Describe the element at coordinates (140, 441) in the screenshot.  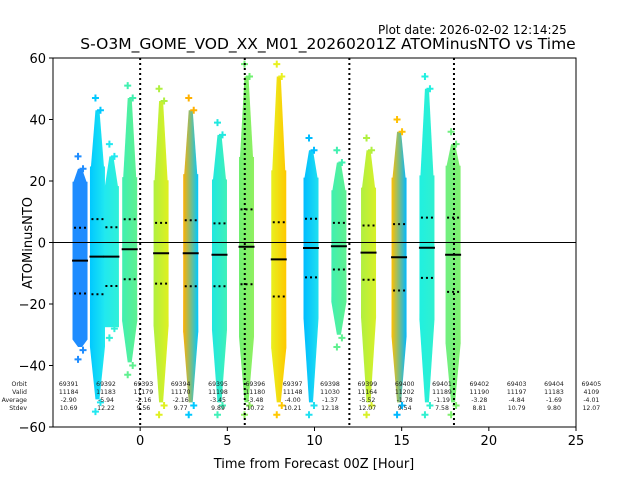
I see `x-tick-label: 0` at that location.